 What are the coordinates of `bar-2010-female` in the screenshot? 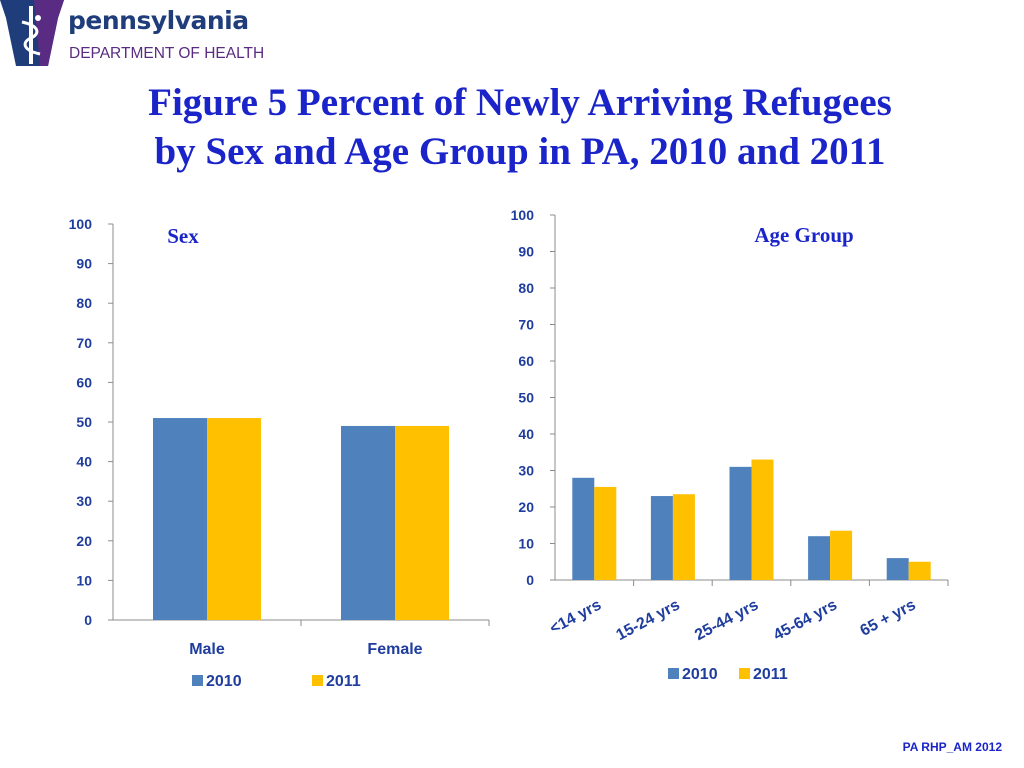 It's located at (368, 522).